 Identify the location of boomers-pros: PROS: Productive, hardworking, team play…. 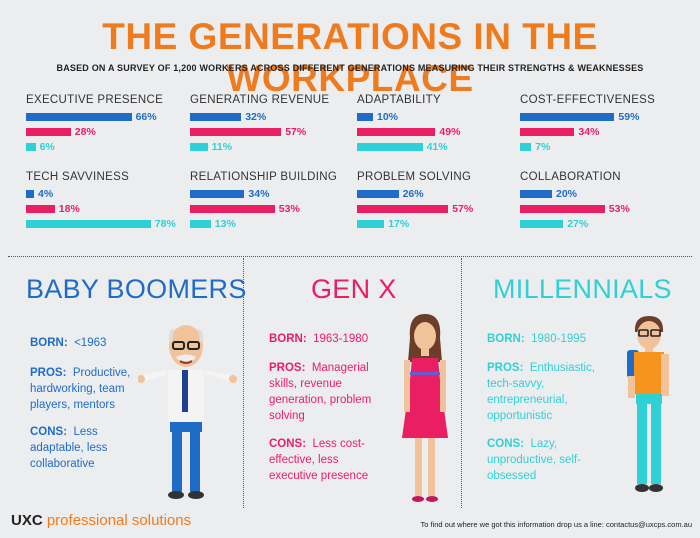
(80, 389).